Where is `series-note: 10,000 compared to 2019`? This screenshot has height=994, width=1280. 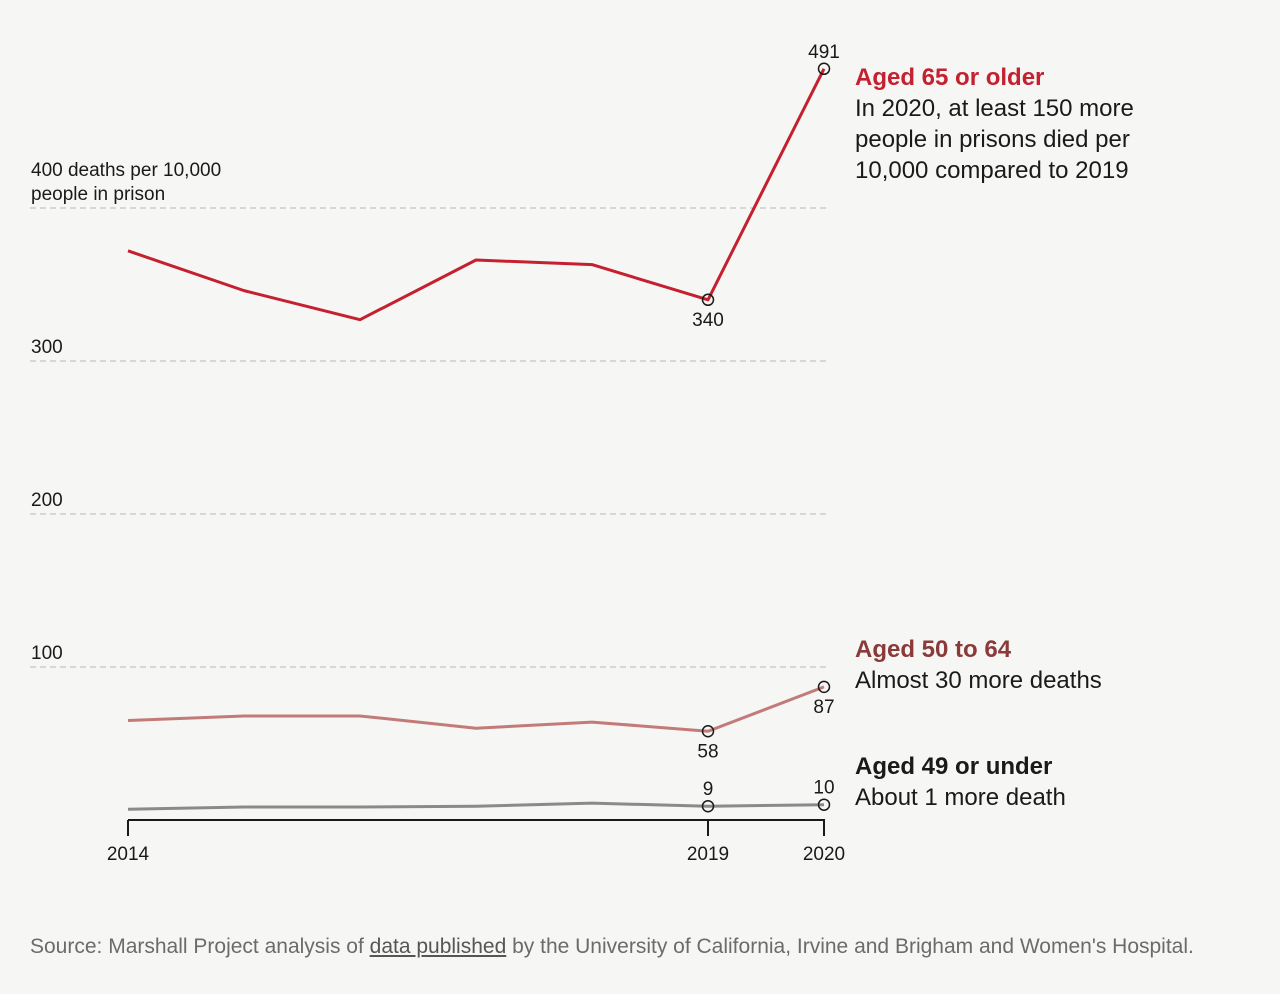
series-note: 10,000 compared to 2019 is located at coordinates (992, 170).